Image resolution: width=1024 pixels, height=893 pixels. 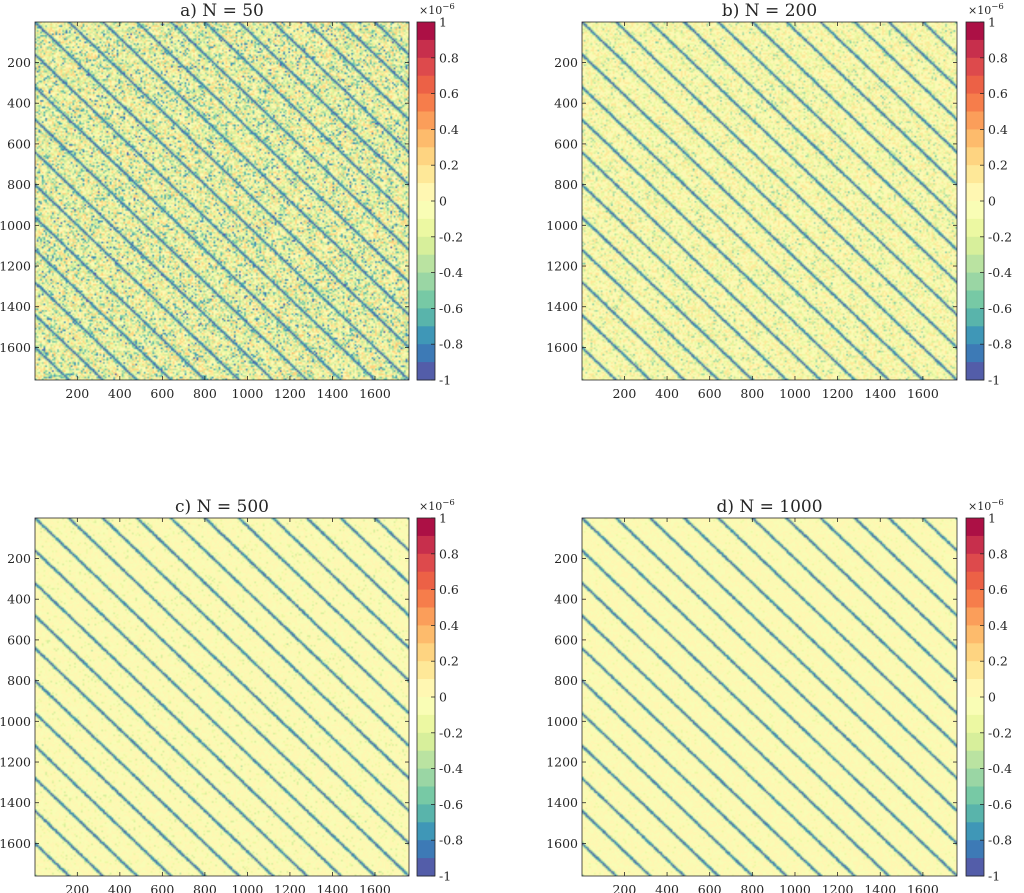 What do you see at coordinates (562, 762) in the screenshot?
I see `y-tick-label: 1200` at bounding box center [562, 762].